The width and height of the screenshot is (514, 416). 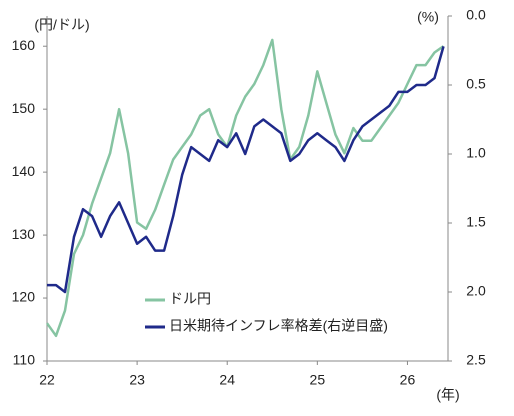 I want to click on legend-label: 日米期待インフレ率格差(右逆目盛), so click(x=278, y=326).